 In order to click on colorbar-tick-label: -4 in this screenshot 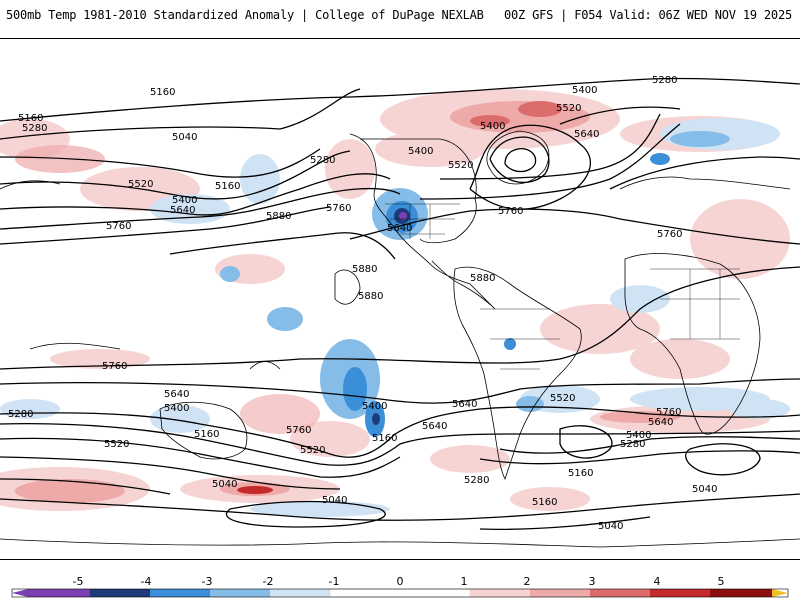, I will do `click(146, 581)`.